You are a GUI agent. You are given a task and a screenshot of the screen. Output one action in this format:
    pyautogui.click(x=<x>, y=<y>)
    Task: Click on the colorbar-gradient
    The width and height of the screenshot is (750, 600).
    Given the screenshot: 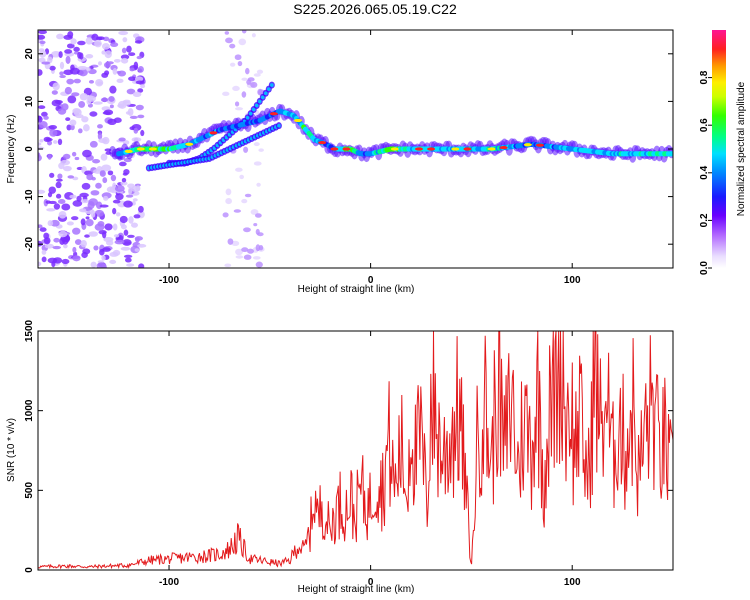 What is the action you would take?
    pyautogui.click(x=719, y=149)
    